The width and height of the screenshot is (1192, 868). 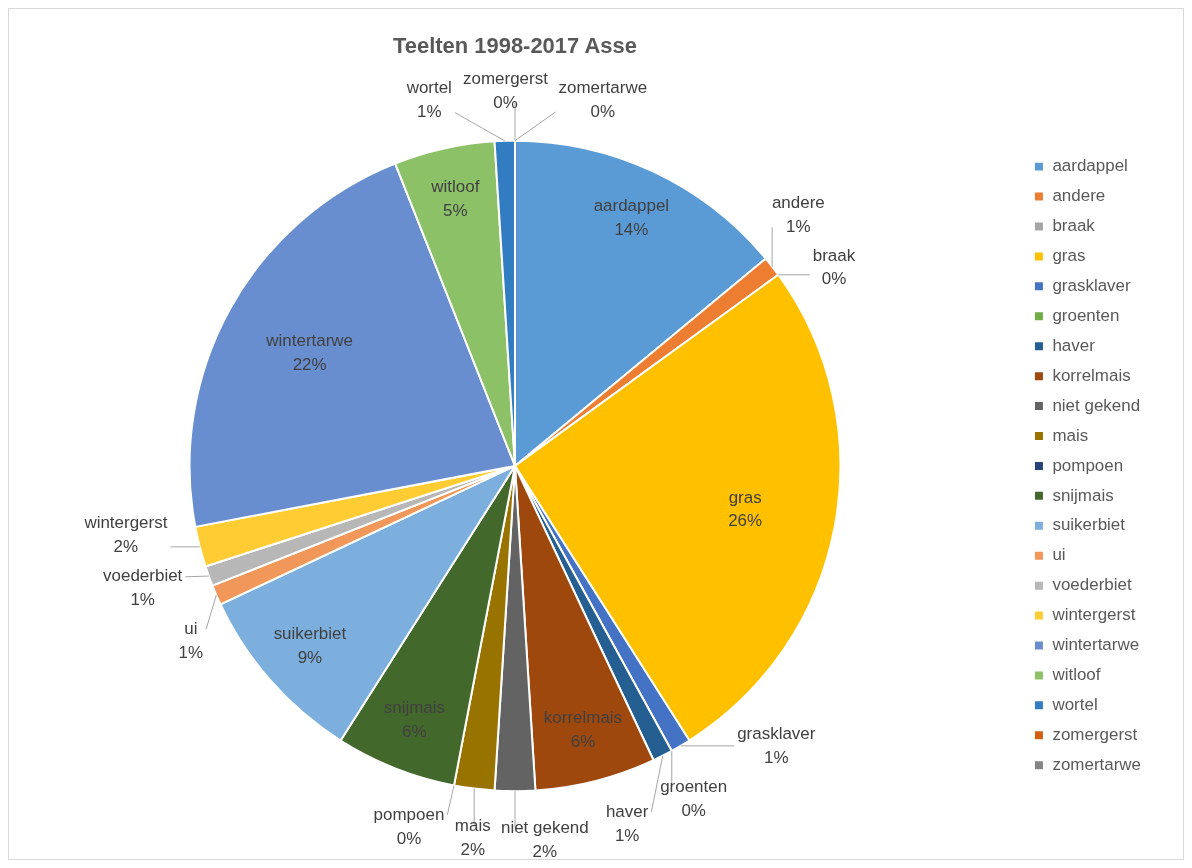 I want to click on slice-label: wortel, so click(x=428, y=88).